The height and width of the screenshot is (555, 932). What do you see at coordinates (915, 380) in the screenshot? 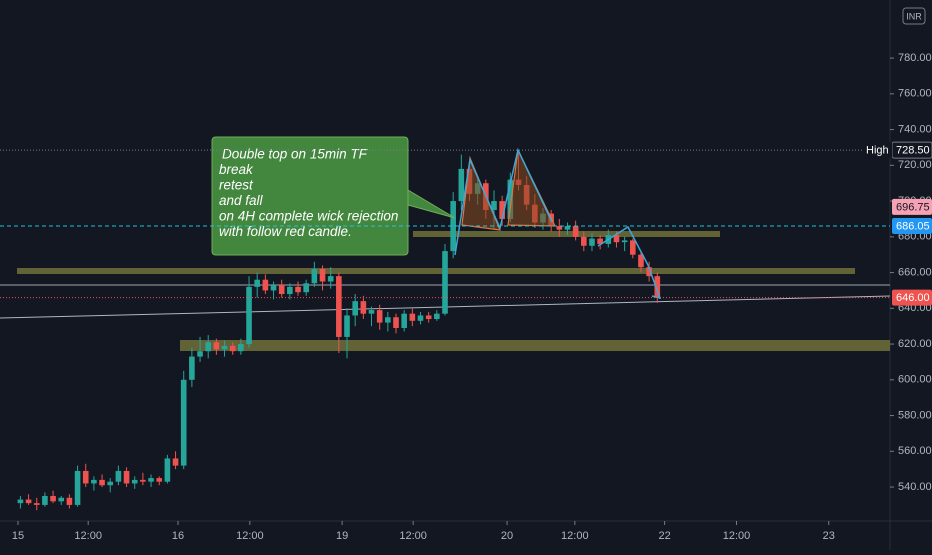
I see `y-tick-label: 600.00` at bounding box center [915, 380].